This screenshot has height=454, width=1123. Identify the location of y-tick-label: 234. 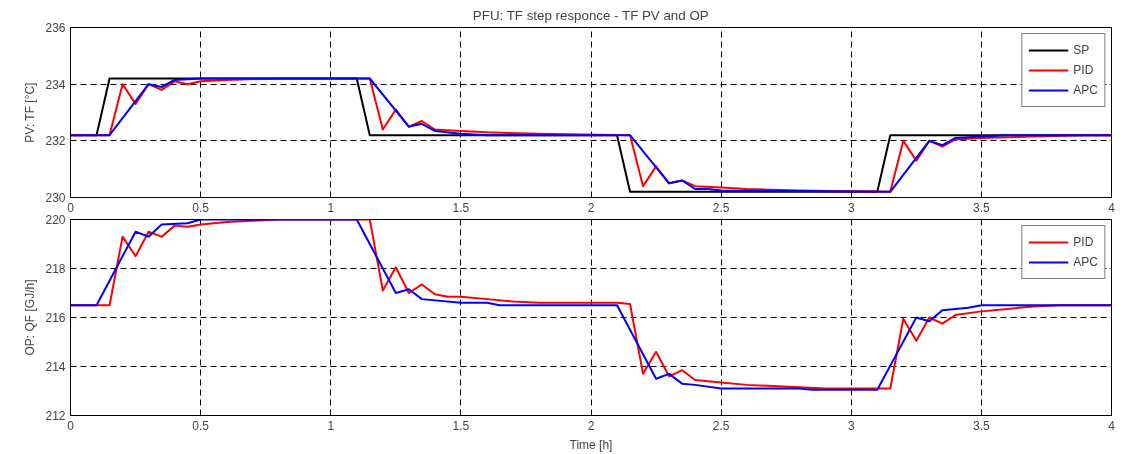
(55, 84).